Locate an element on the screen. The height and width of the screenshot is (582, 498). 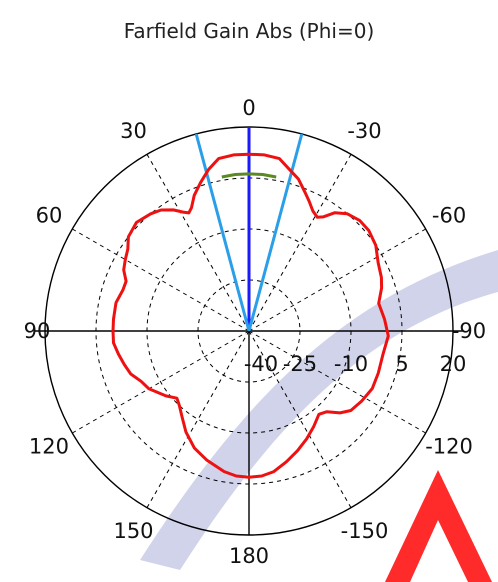
angle-label-10: -60 is located at coordinates (449, 216).